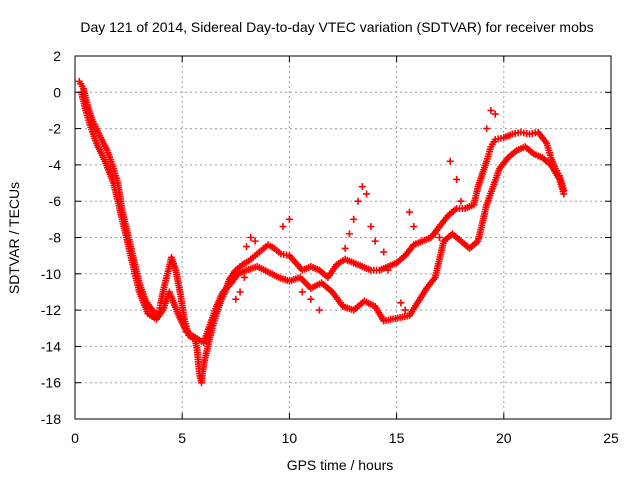 This screenshot has height=480, width=640. I want to click on y-tick-label: -8, so click(55, 238).